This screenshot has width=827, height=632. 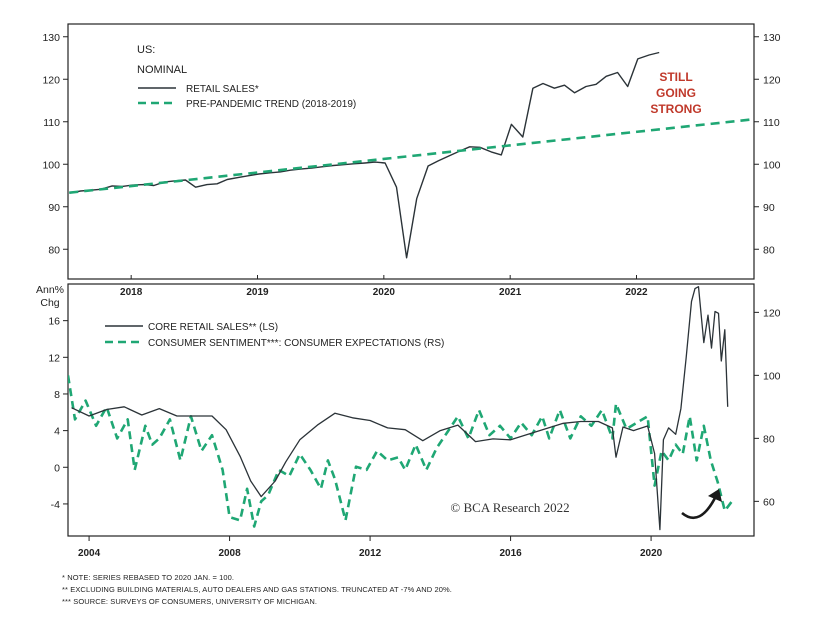 I want to click on top-x-tick-label: 2022, so click(x=636, y=292).